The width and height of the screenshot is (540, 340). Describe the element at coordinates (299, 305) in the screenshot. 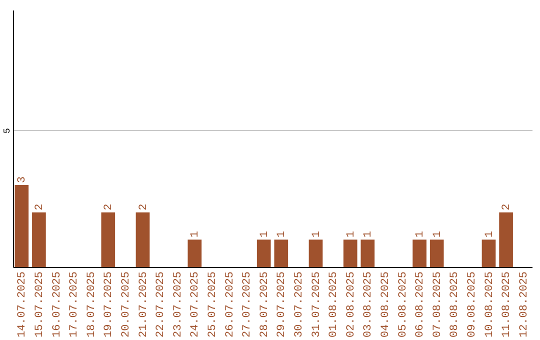

I see `x-tick-label: 30.07.2025` at that location.